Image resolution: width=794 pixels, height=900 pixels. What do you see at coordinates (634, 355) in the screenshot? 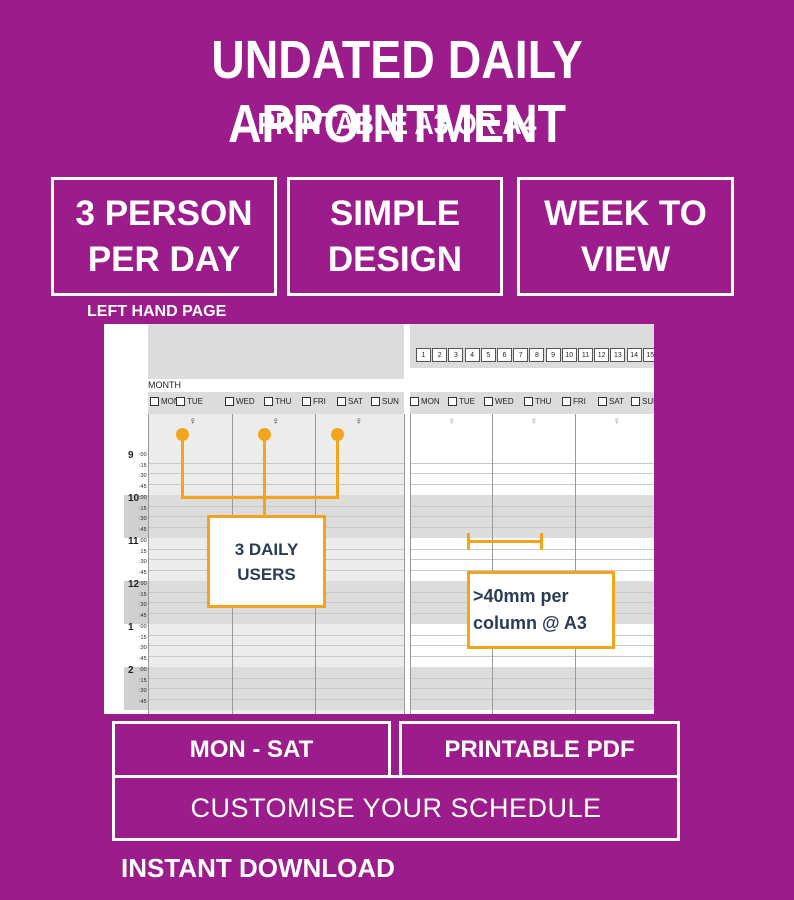
I see `number-box: 14` at bounding box center [634, 355].